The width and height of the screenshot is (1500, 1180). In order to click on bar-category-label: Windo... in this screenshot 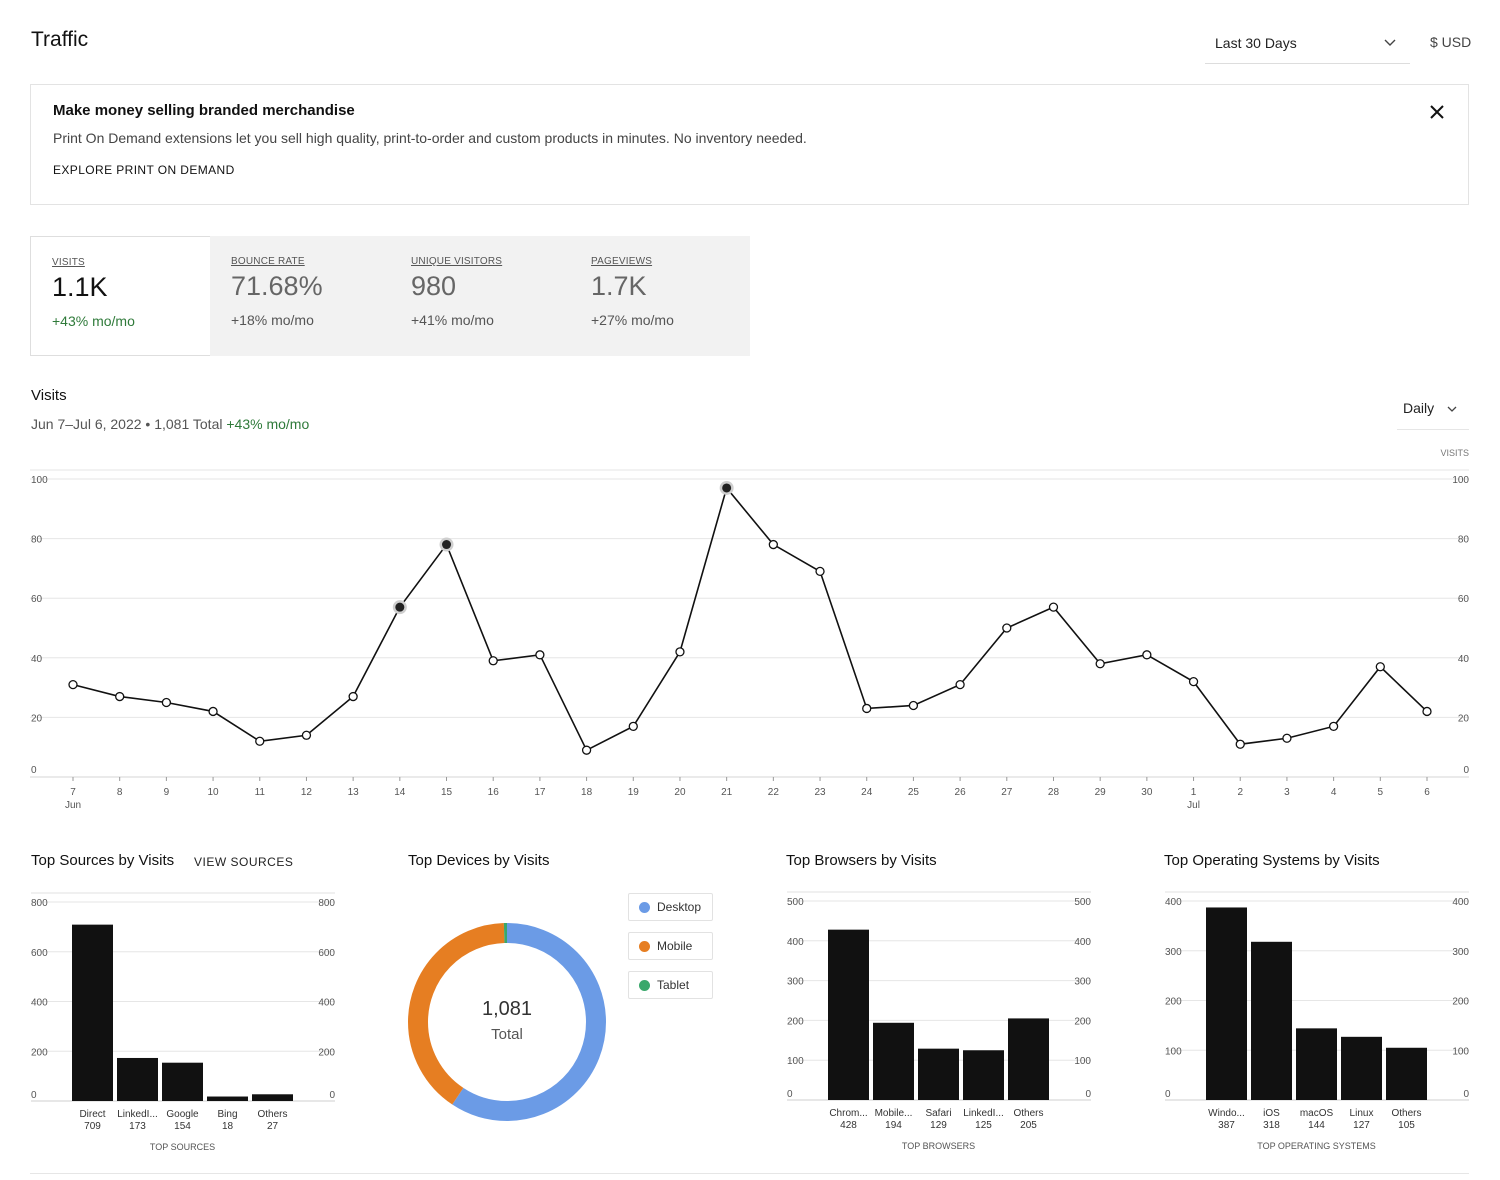, I will do `click(1226, 1113)`.